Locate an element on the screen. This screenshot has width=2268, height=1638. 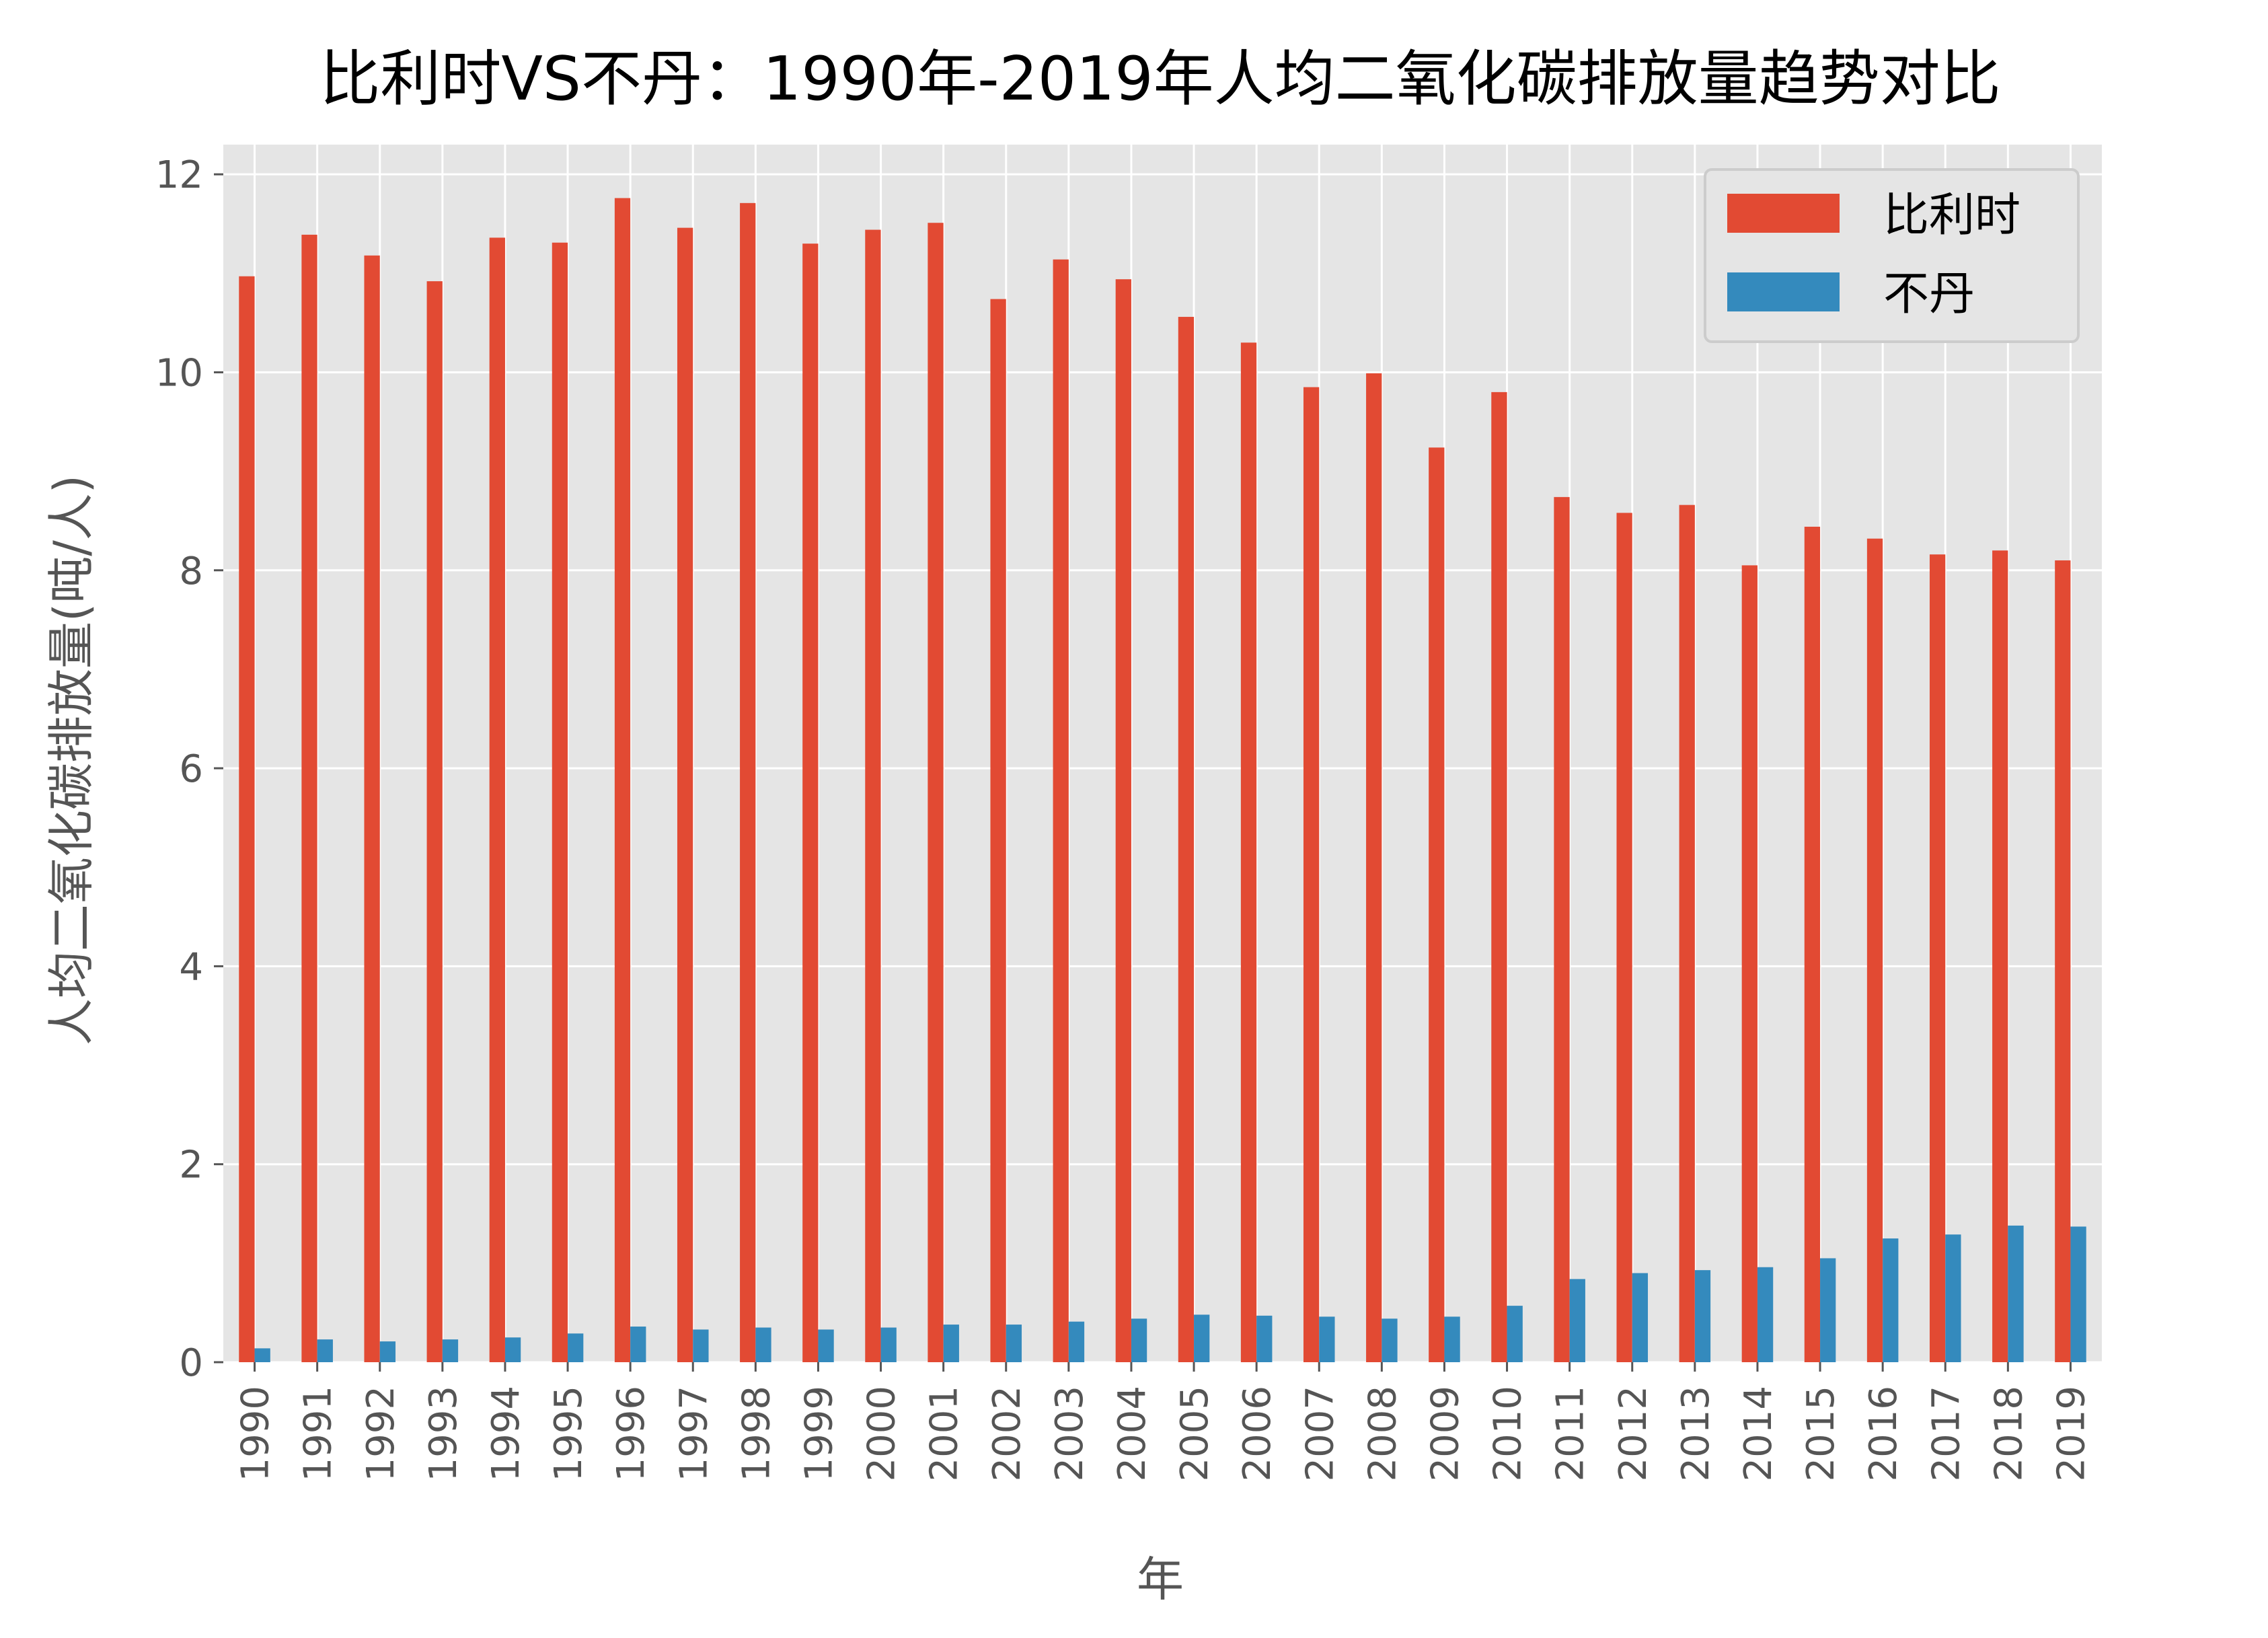
legend-label-bhutan: 不丹 is located at coordinates (1929, 295).